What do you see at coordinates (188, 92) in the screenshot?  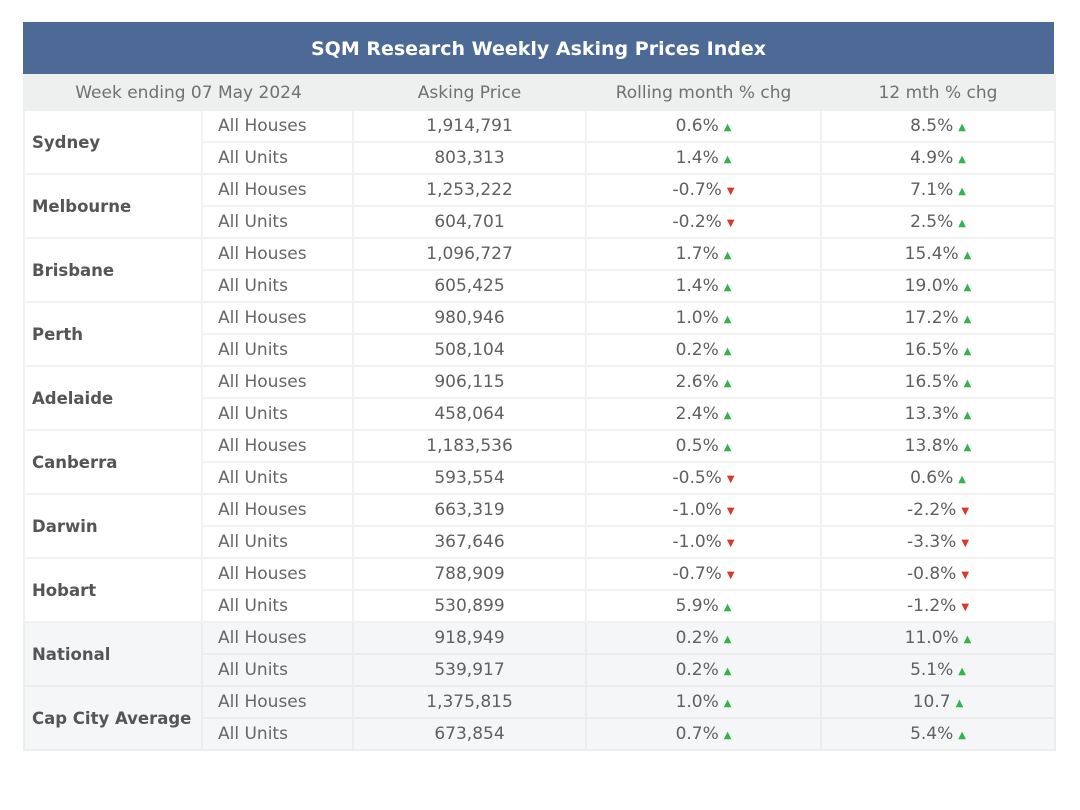 I see `header-week-ending: Week ending 07 May 2024` at bounding box center [188, 92].